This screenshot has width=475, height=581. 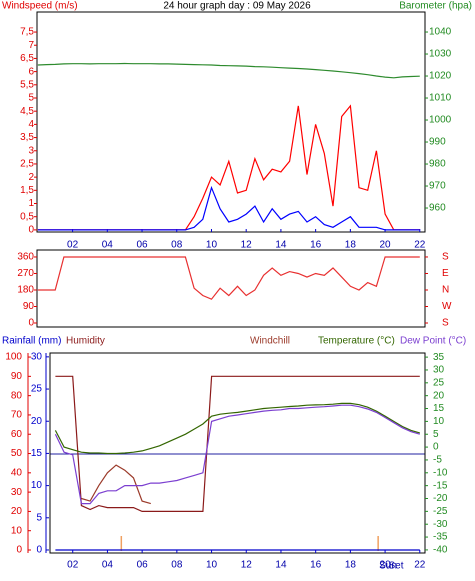 I want to click on y-tick-label: 4,5, so click(x=27, y=111).